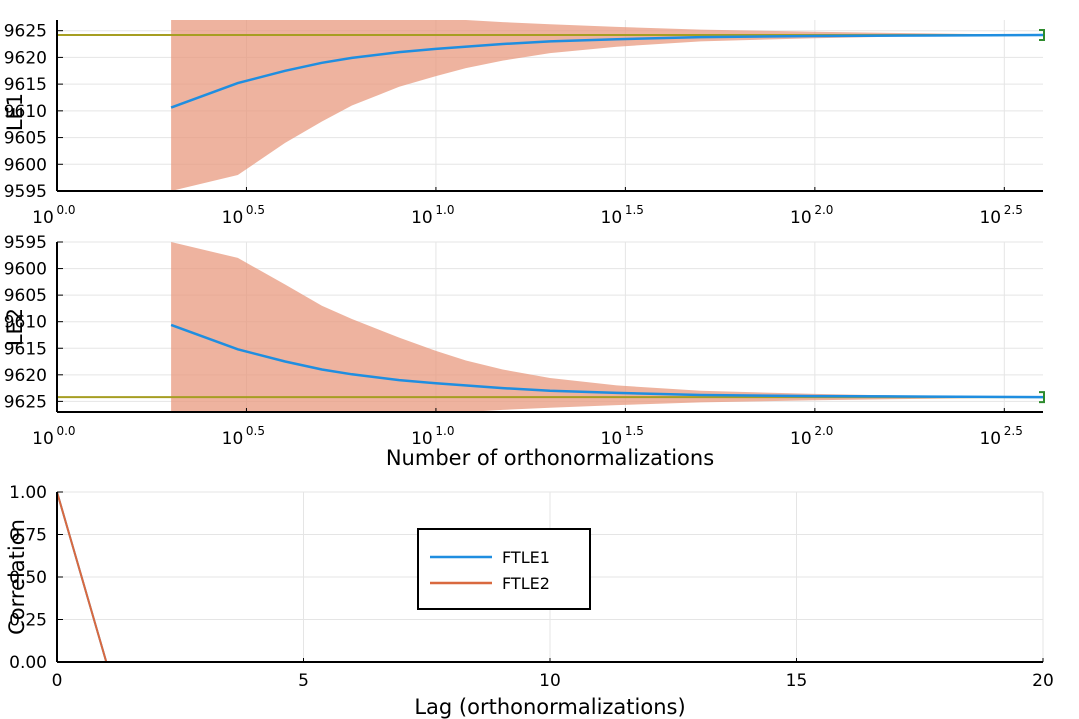 This screenshot has height=719, width=1079. Describe the element at coordinates (28, 621) in the screenshot. I see `y-tick-label: 0.25` at that location.